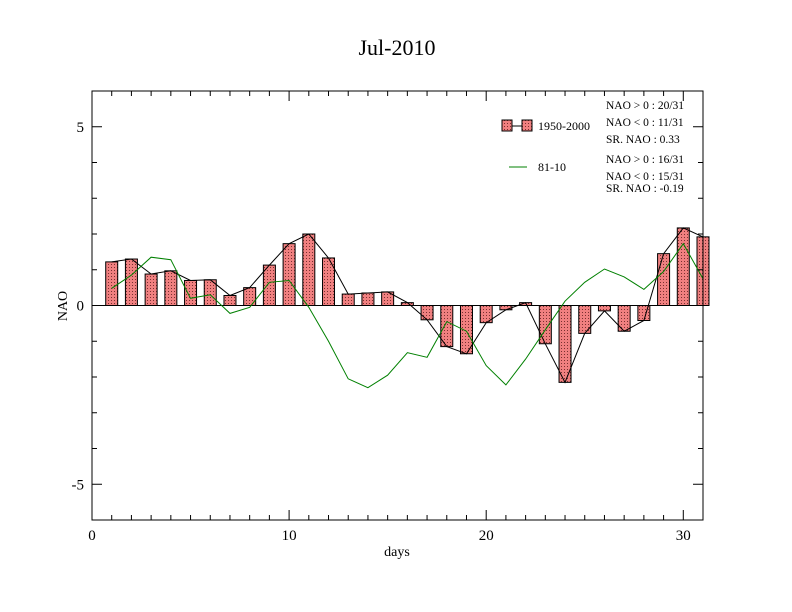 The image size is (792, 612). What do you see at coordinates (645, 106) in the screenshot?
I see `annotation-nao-positive-1: NAO > 0 : 20/31` at bounding box center [645, 106].